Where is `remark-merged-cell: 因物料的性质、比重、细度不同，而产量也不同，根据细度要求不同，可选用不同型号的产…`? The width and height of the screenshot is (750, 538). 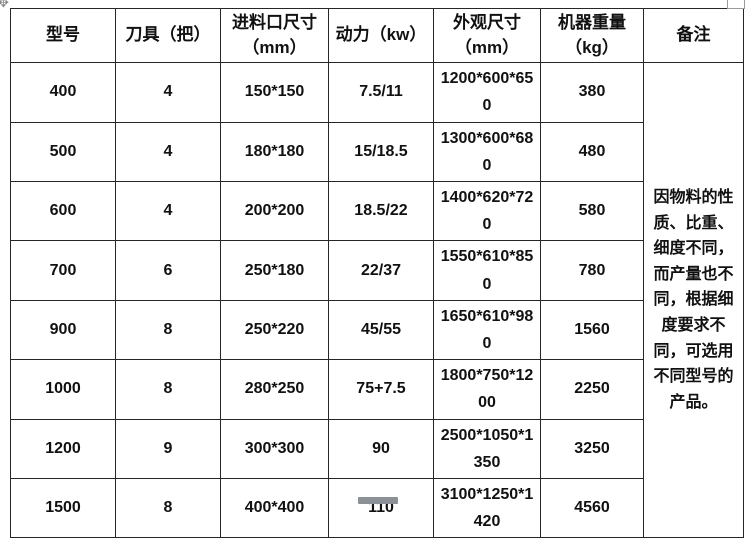 remark-merged-cell: 因物料的性质、比重、细度不同，而产量也不同，根据细度要求不同，可选用不同型号的产… is located at coordinates (693, 300).